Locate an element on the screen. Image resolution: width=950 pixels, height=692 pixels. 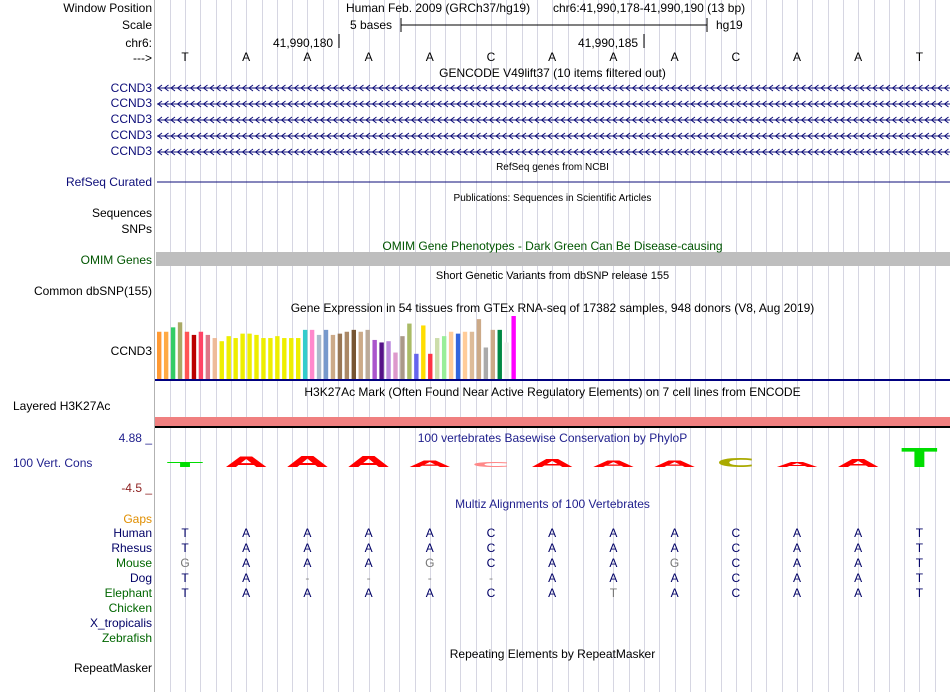
species-label: Rhesus is located at coordinates (131, 548).